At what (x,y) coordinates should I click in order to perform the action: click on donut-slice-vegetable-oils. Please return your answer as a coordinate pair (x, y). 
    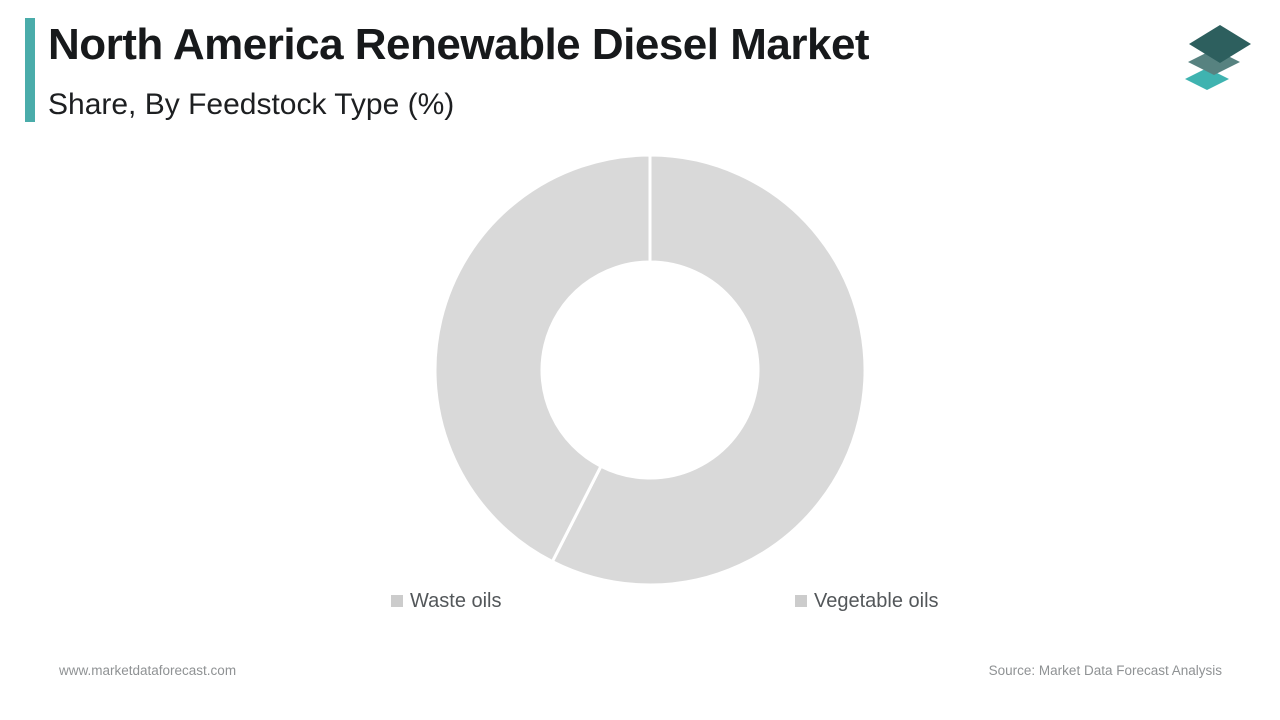
    Looking at the image, I should click on (542, 358).